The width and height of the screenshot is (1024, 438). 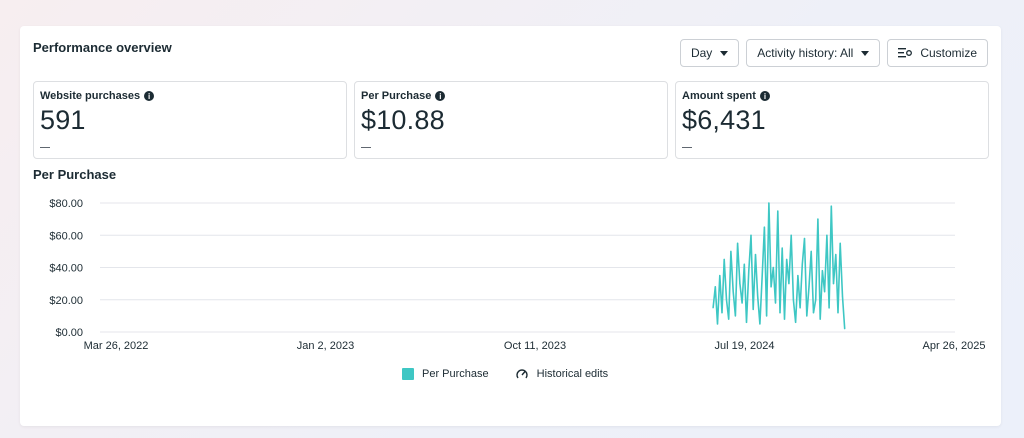 What do you see at coordinates (69, 333) in the screenshot?
I see `y-tick-label: $0.00` at bounding box center [69, 333].